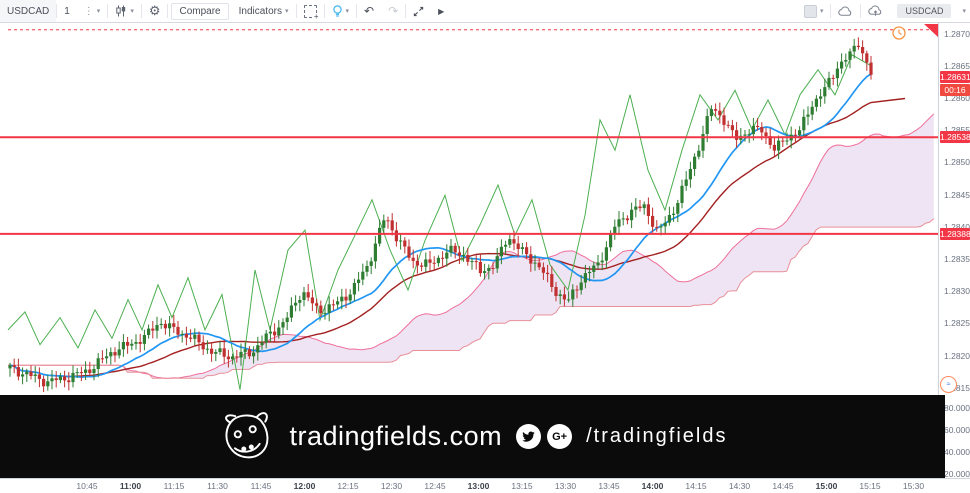 Image resolution: width=970 pixels, height=493 pixels. Describe the element at coordinates (955, 90) in the screenshot. I see `bar-countdown-badge: 00:16` at that location.